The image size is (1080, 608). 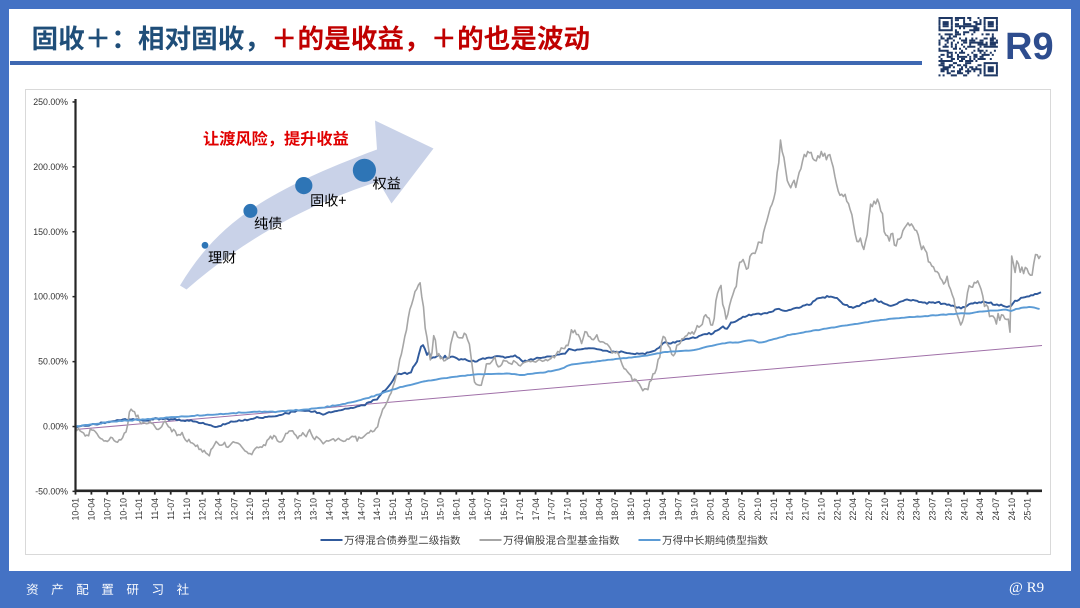 I want to click on svg-text: 19-04, so click(x=663, y=509).